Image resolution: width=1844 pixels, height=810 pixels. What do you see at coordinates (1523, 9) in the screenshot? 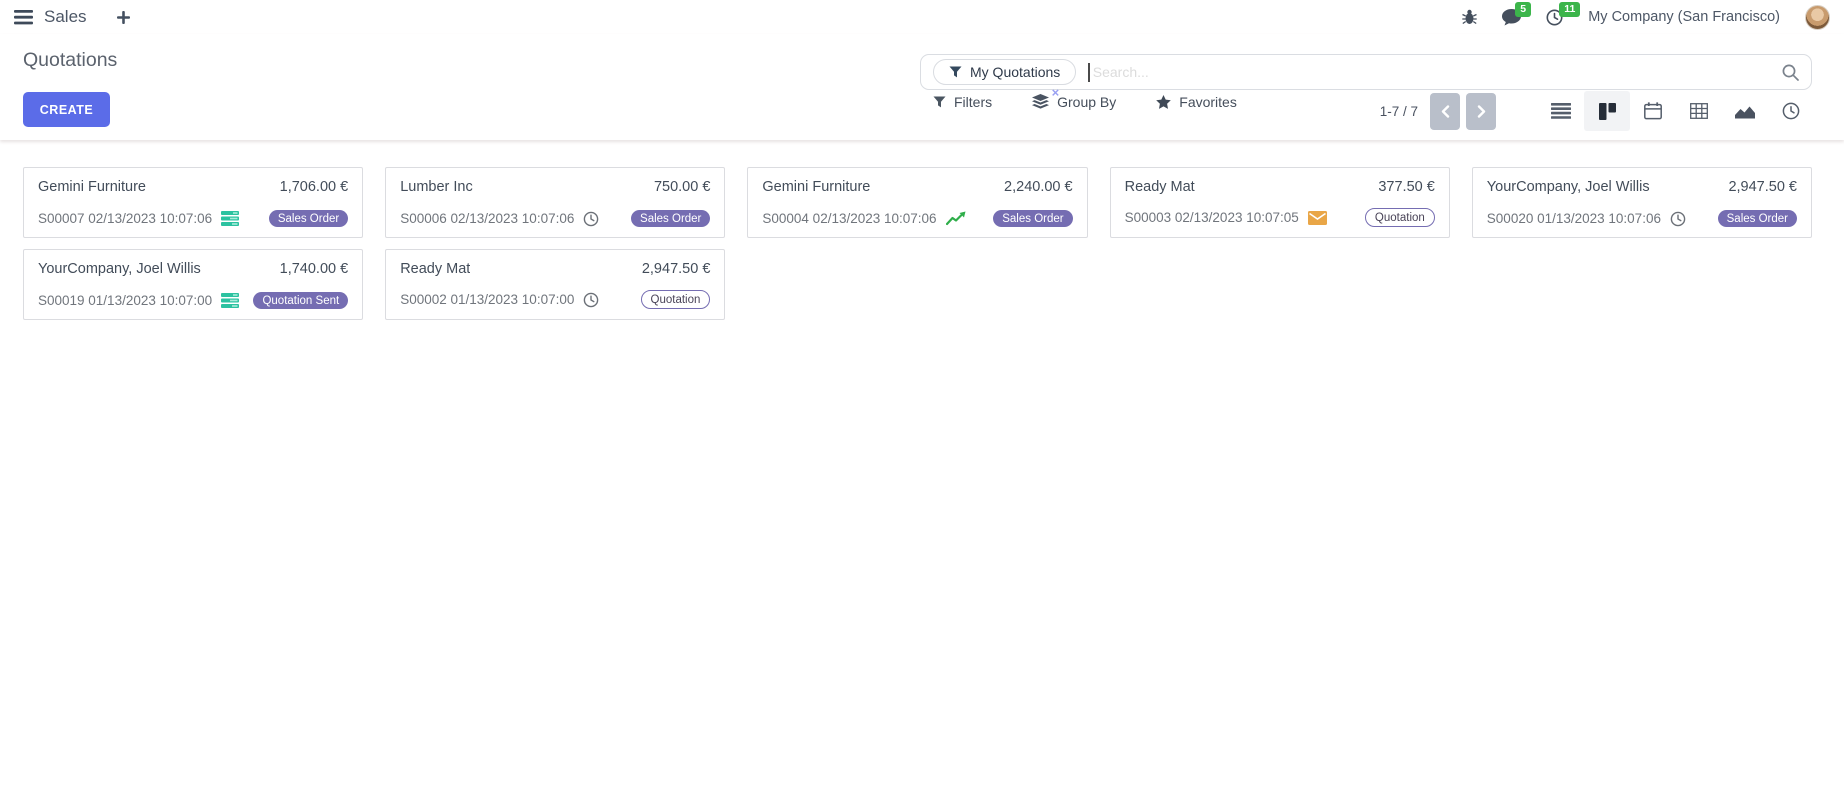
I see `messages-count-badge: 5` at bounding box center [1523, 9].